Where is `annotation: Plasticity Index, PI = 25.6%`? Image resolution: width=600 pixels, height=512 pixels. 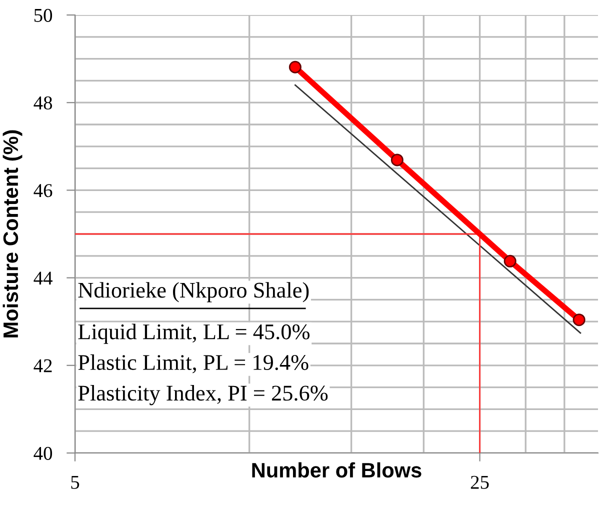
annotation: Plasticity Index, PI = 25.6% is located at coordinates (203, 395).